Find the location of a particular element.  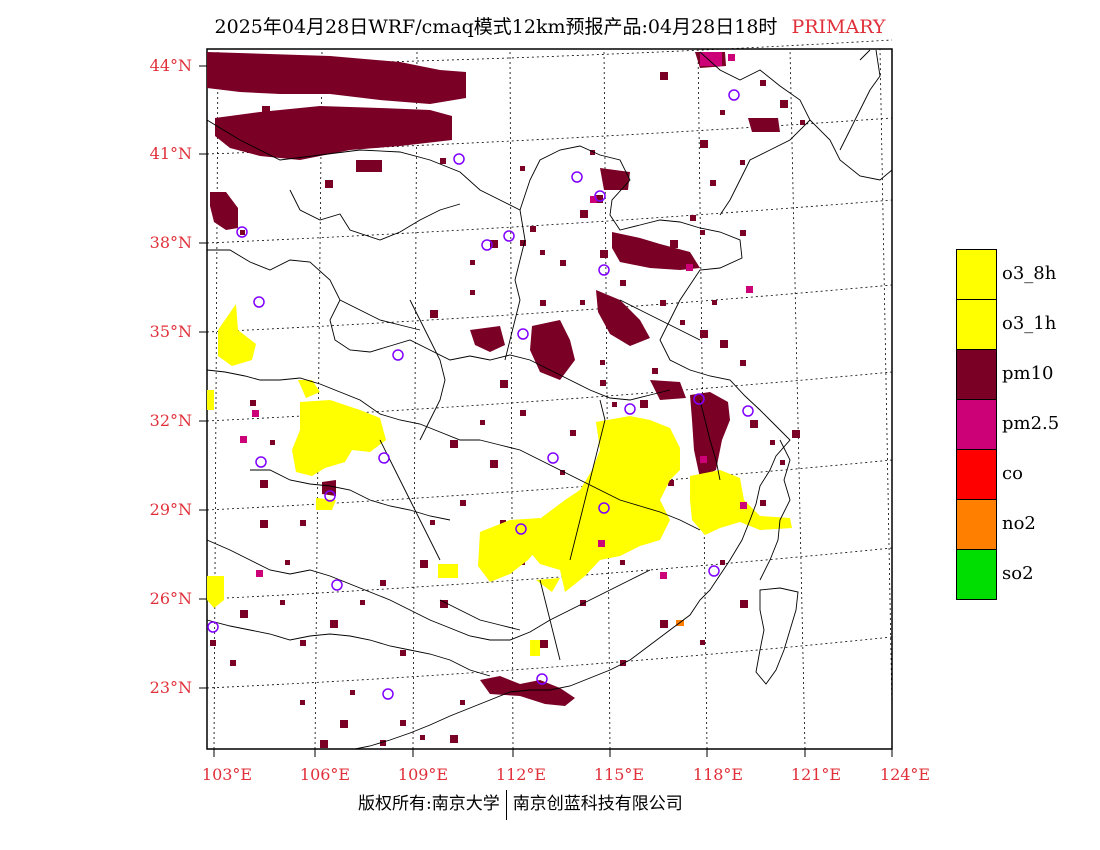

lon-label: 124°E is located at coordinates (905, 774).